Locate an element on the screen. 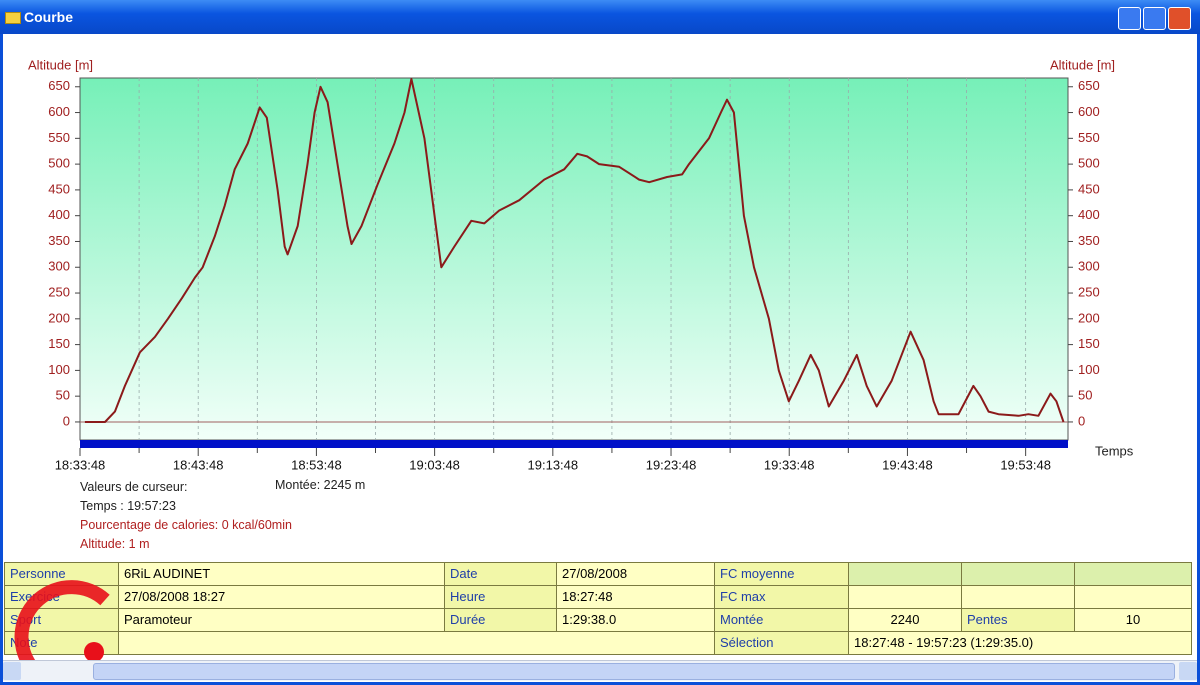  y2-tick-label: 600 is located at coordinates (1089, 111).